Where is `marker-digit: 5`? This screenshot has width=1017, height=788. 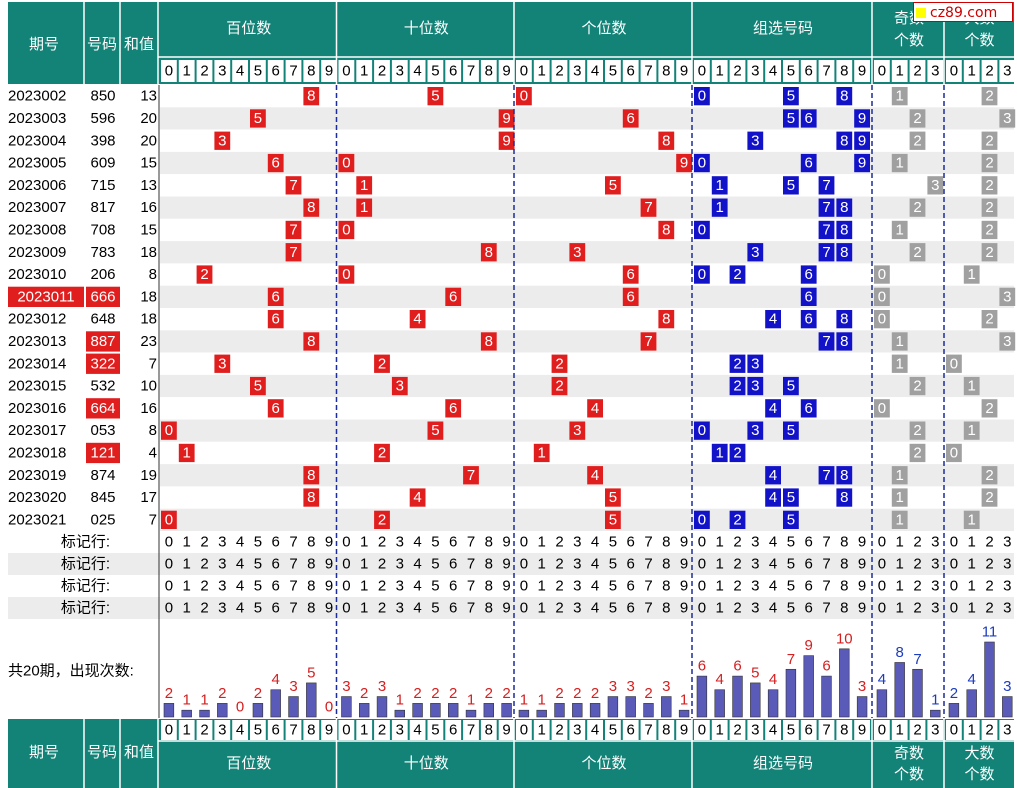 marker-digit: 5 is located at coordinates (258, 542).